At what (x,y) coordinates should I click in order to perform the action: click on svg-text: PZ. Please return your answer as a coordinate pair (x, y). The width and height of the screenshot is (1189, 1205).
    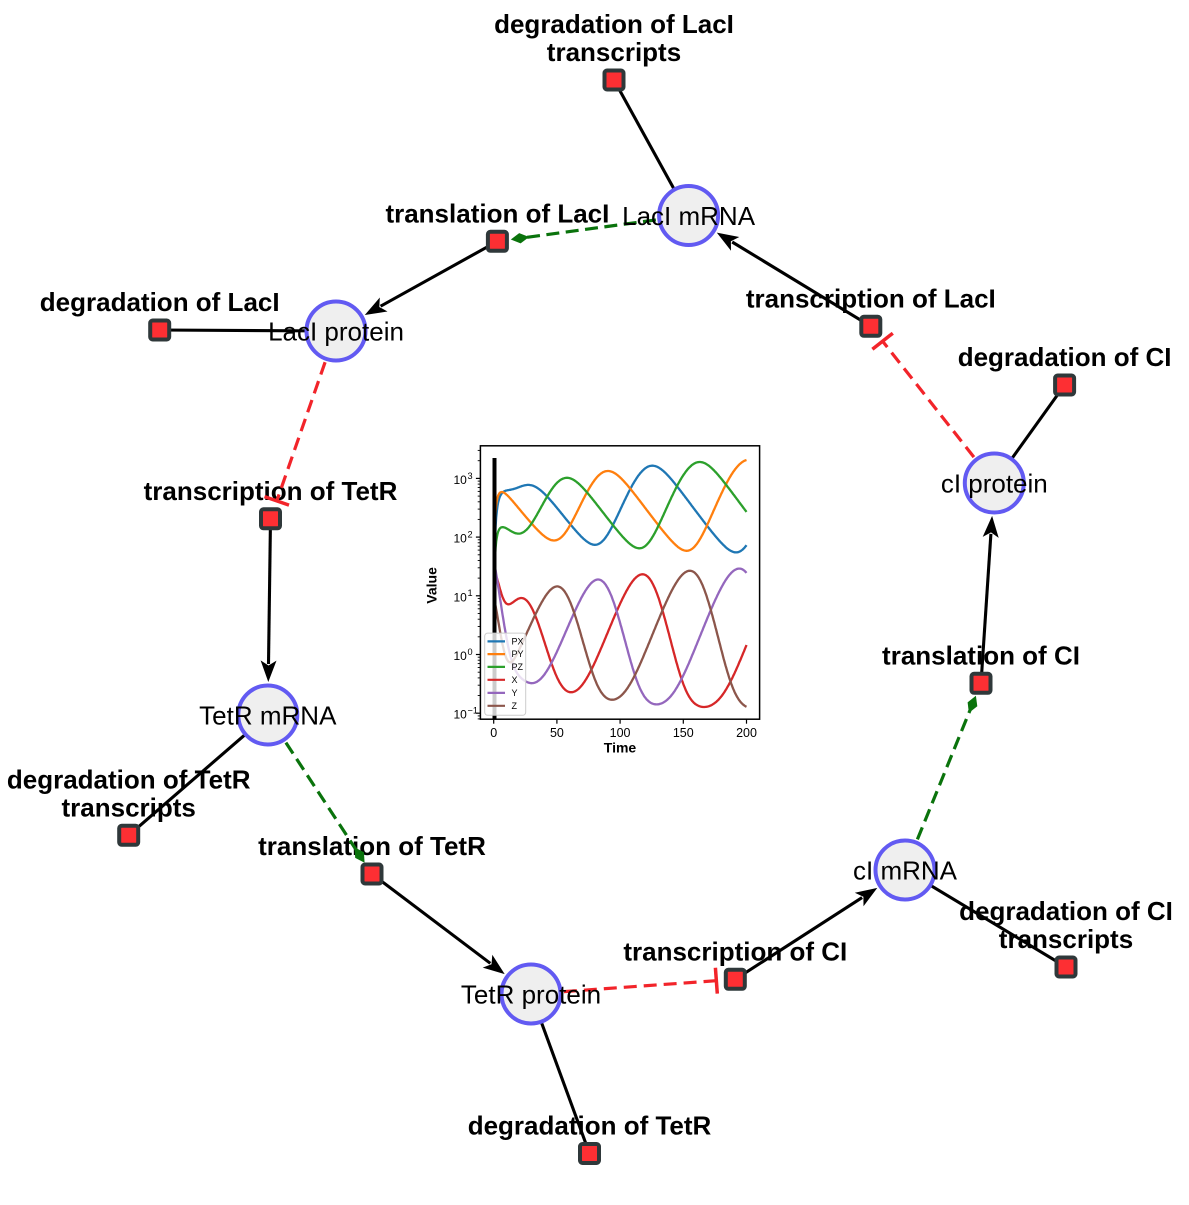
    Looking at the image, I should click on (518, 667).